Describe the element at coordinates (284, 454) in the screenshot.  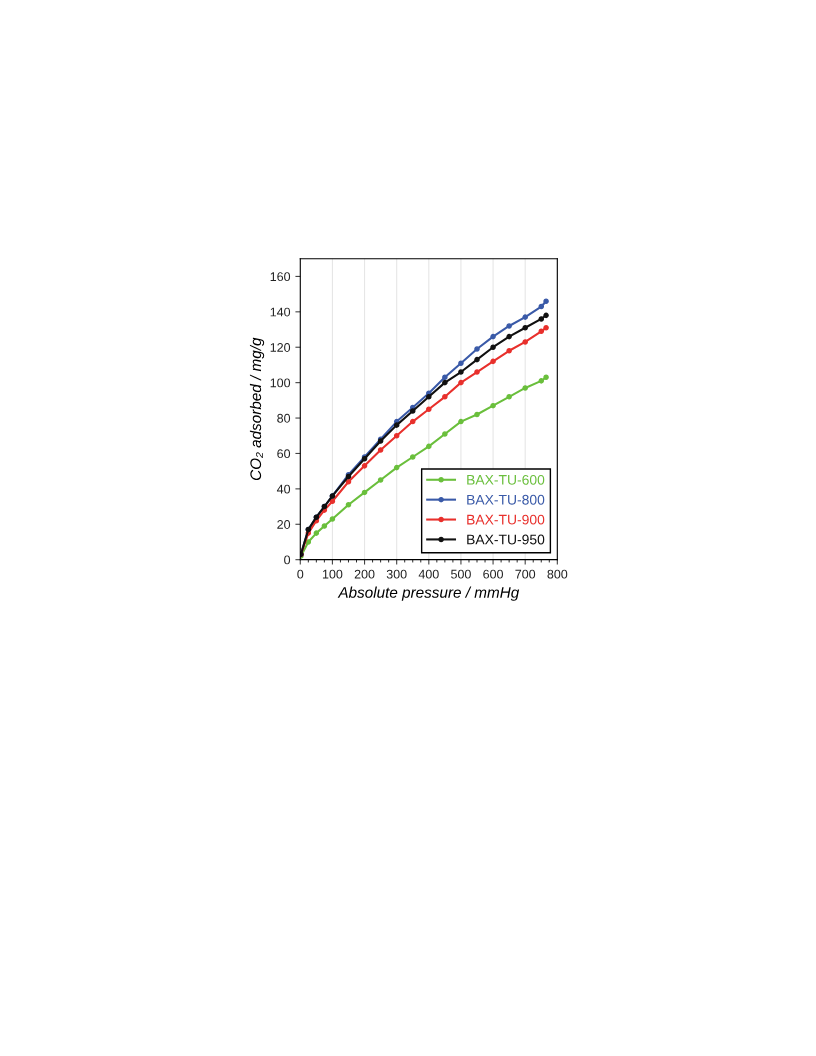
I see `y-tick-label: 60` at that location.